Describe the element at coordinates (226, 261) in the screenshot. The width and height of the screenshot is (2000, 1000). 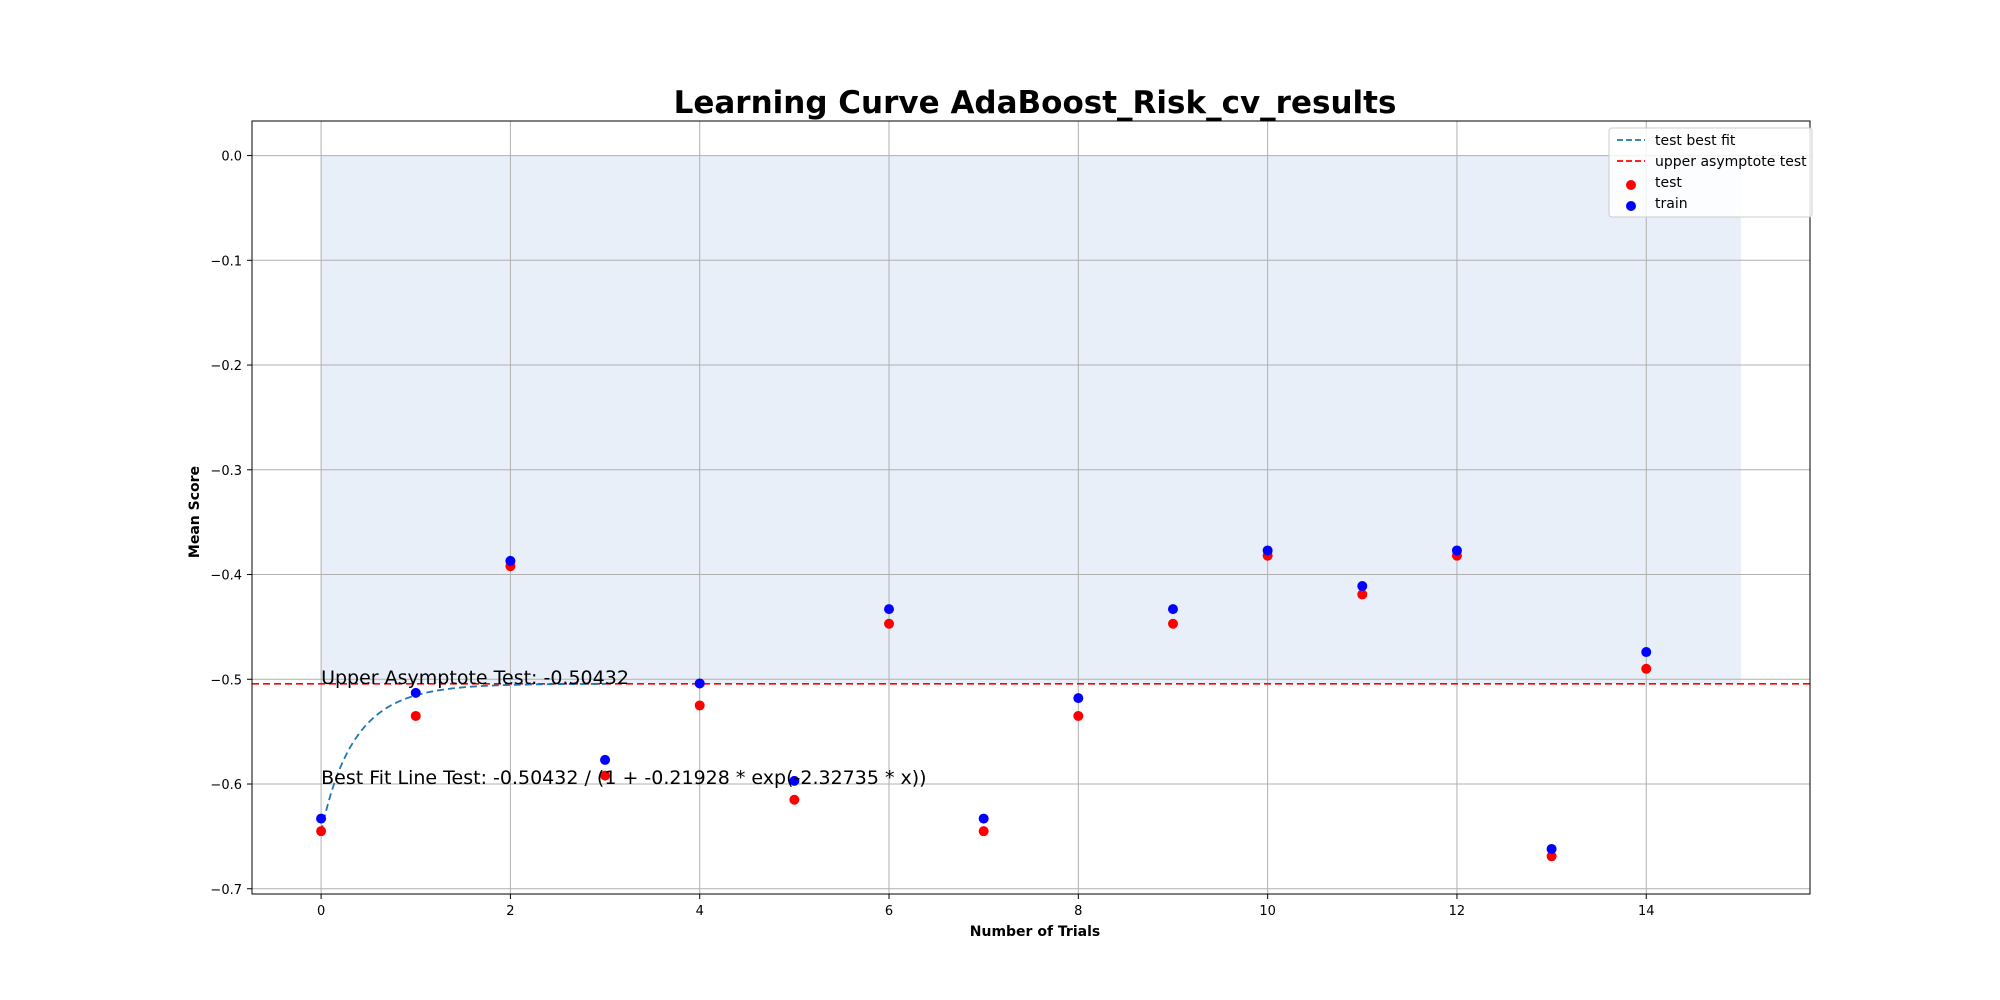
I see `y-tick-label: −0.1` at that location.